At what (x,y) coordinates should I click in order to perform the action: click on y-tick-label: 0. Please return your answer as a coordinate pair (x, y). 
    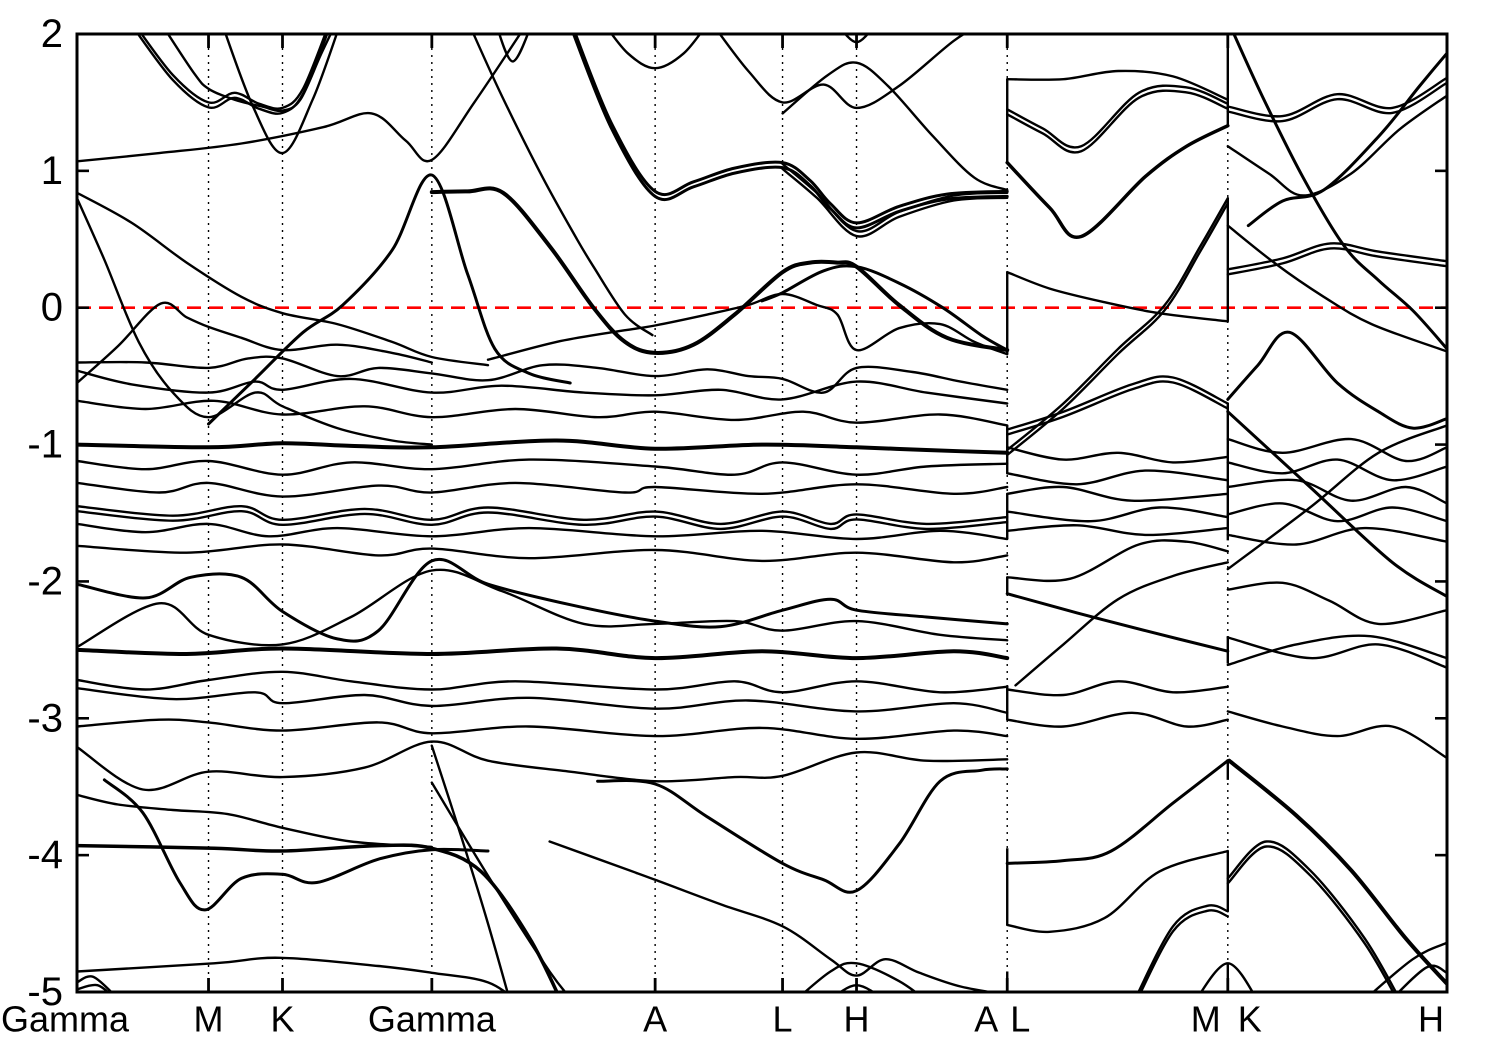
    Looking at the image, I should click on (52, 308).